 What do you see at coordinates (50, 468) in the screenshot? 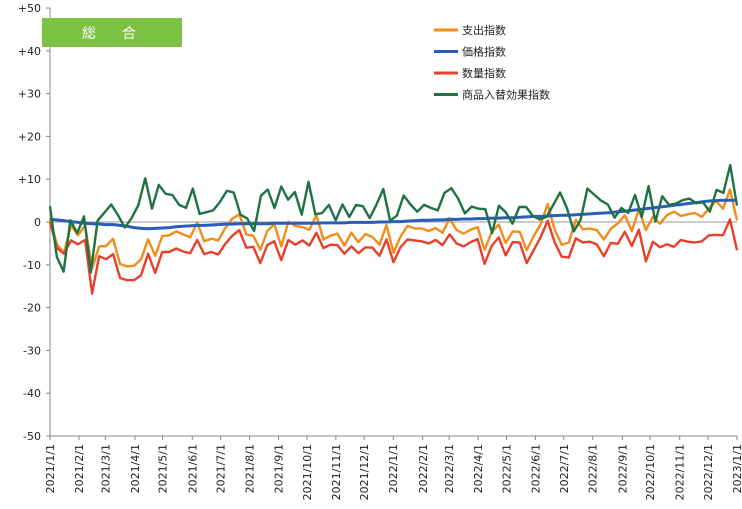
I see `x-tick-label: 2021/1/1` at bounding box center [50, 468].